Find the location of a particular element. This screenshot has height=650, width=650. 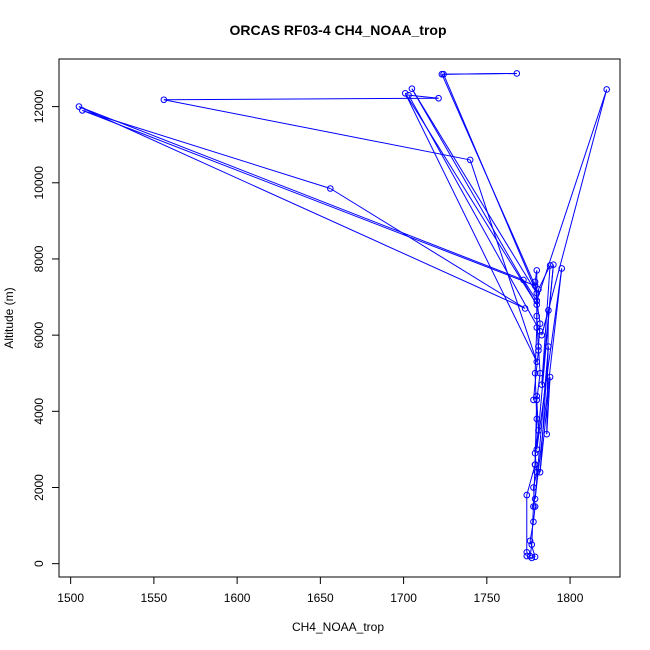

y-tick-label: 4000 is located at coordinates (39, 411).